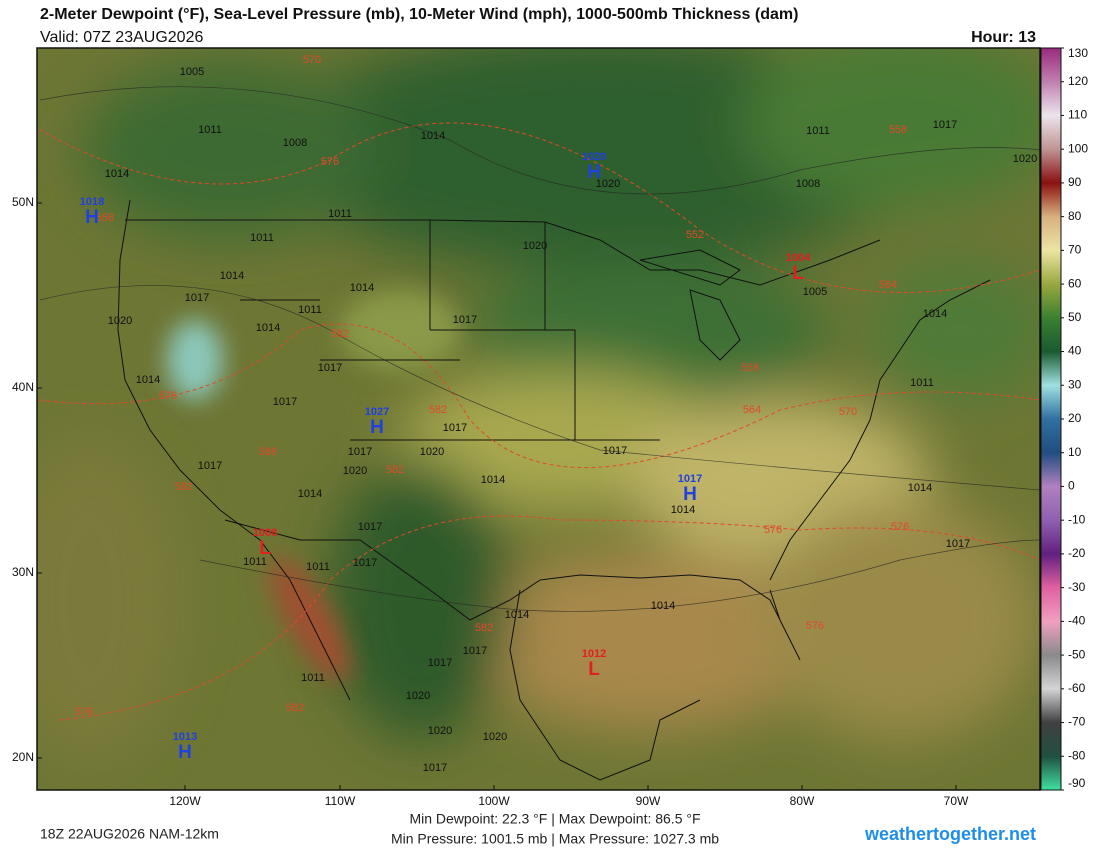 The height and width of the screenshot is (850, 1100). I want to click on lon-label: 120W, so click(185, 801).